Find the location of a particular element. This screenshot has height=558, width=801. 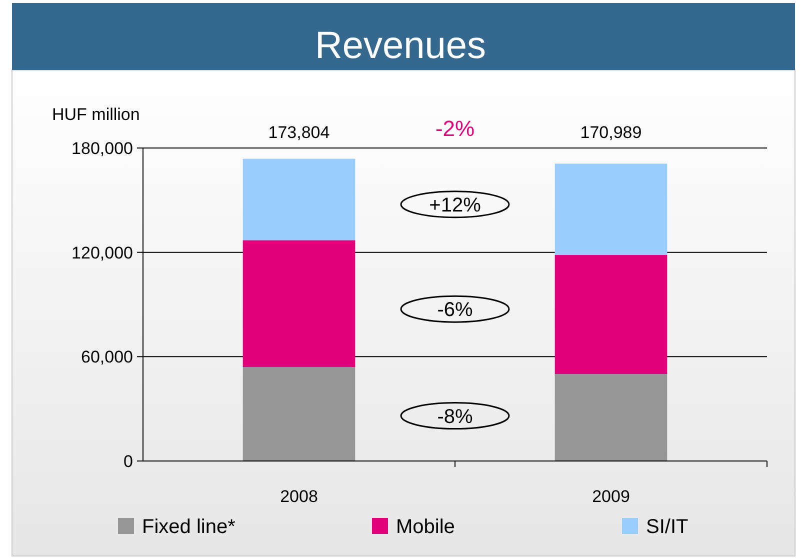

y-tick-label: 60,000 is located at coordinates (107, 357).